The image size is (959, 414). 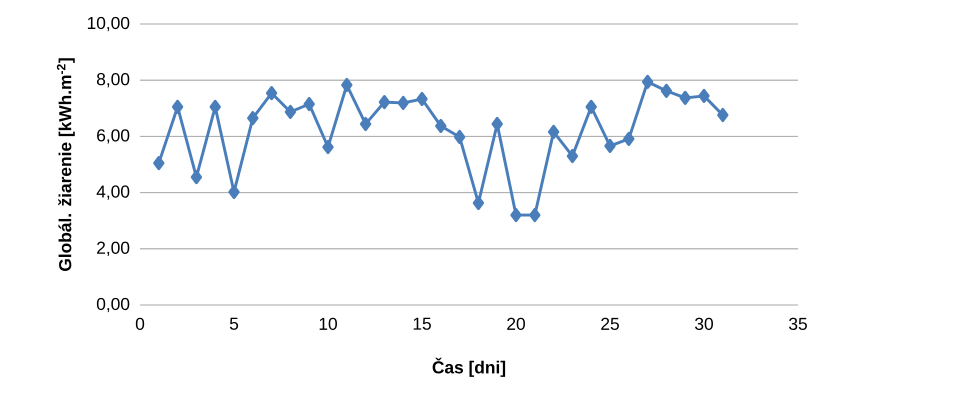 What do you see at coordinates (113, 192) in the screenshot?
I see `y-tick-label: 4,00` at bounding box center [113, 192].